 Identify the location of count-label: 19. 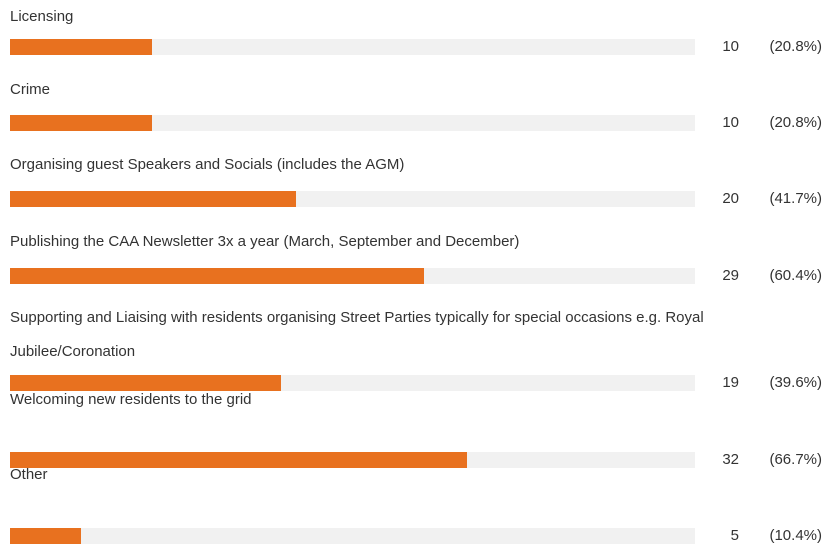
(730, 382).